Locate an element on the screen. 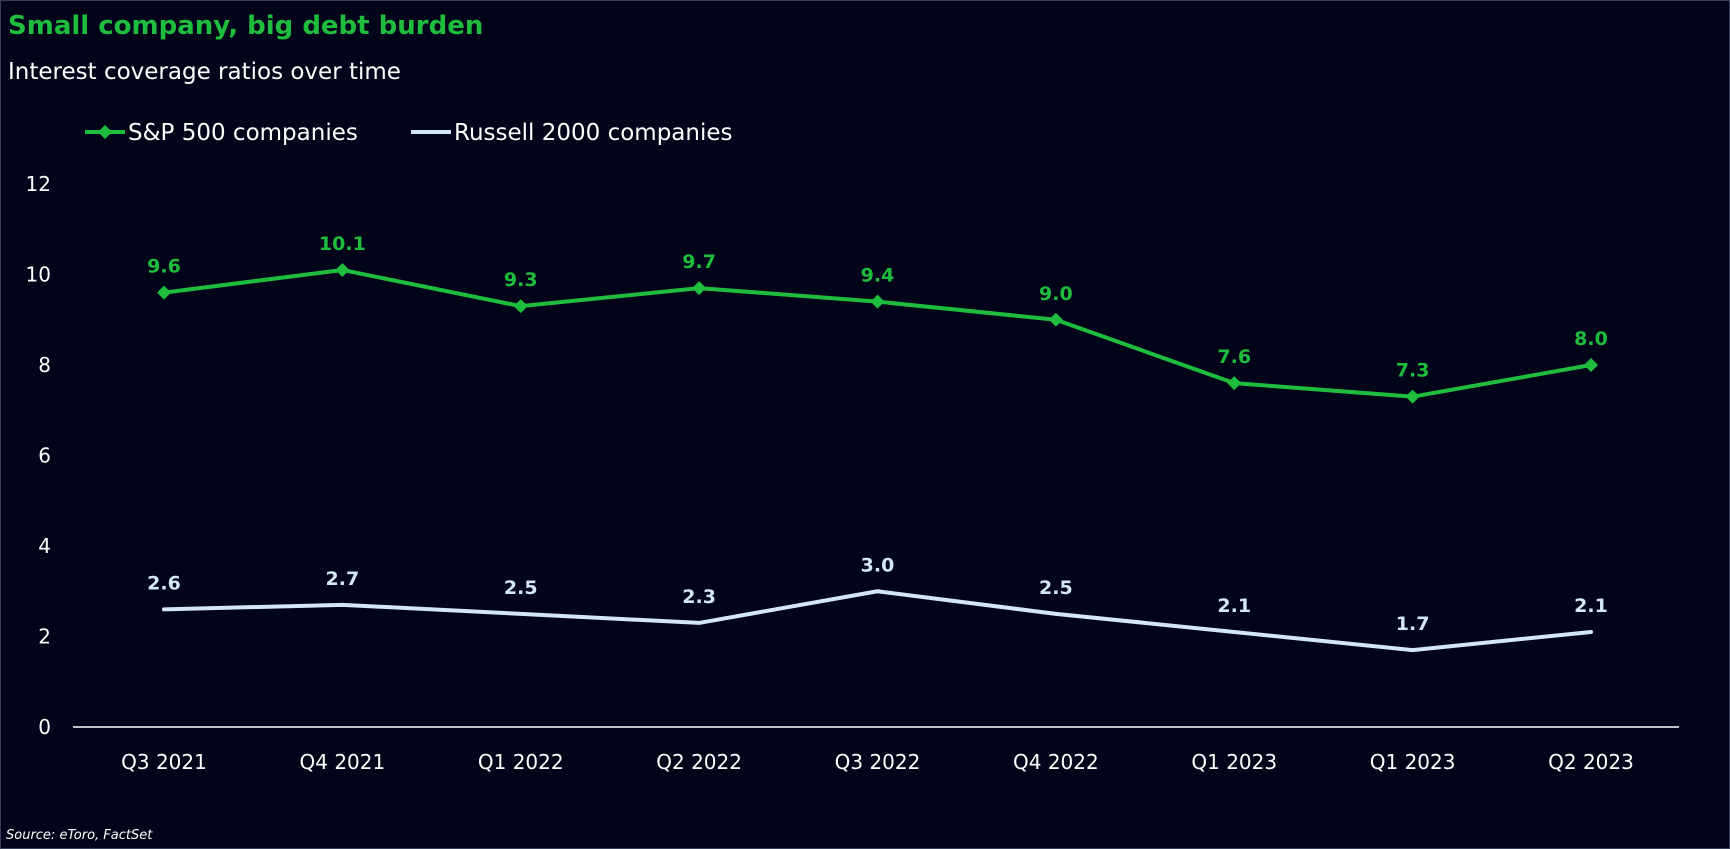 This screenshot has height=849, width=1730. series-line-sp500 is located at coordinates (877, 333).